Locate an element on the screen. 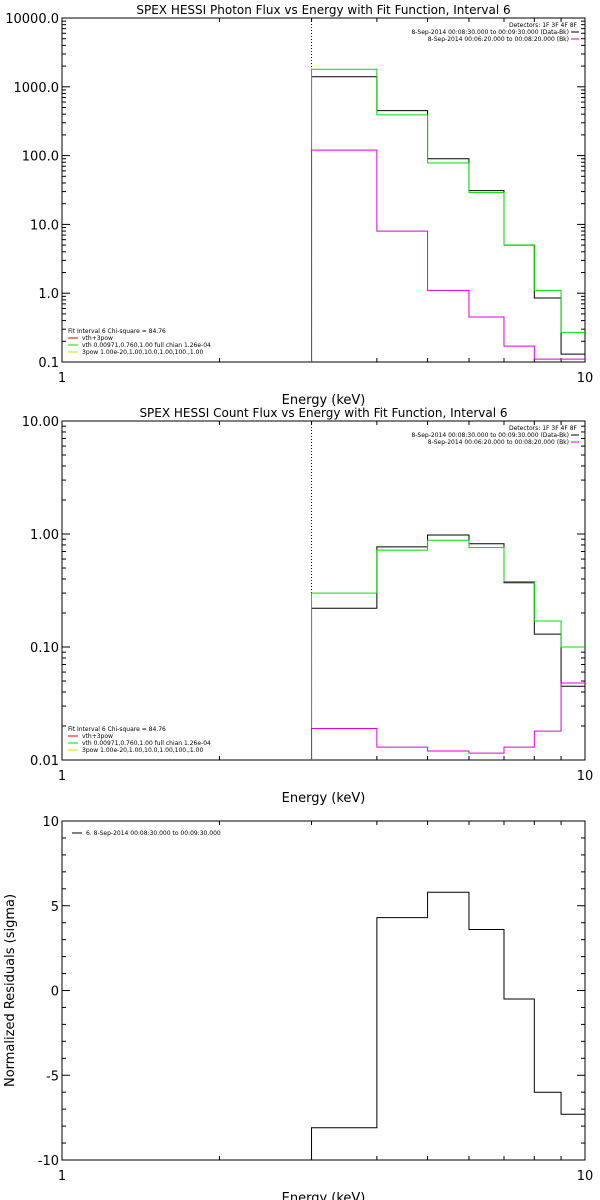  panel1-series-1-line is located at coordinates (448, 219).